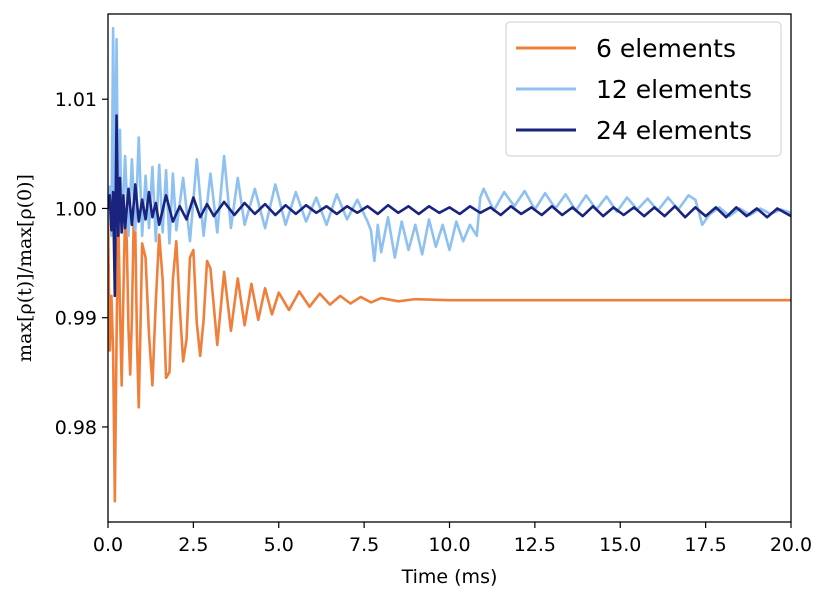  Describe the element at coordinates (674, 130) in the screenshot. I see `legend-label: 24 elements` at that location.